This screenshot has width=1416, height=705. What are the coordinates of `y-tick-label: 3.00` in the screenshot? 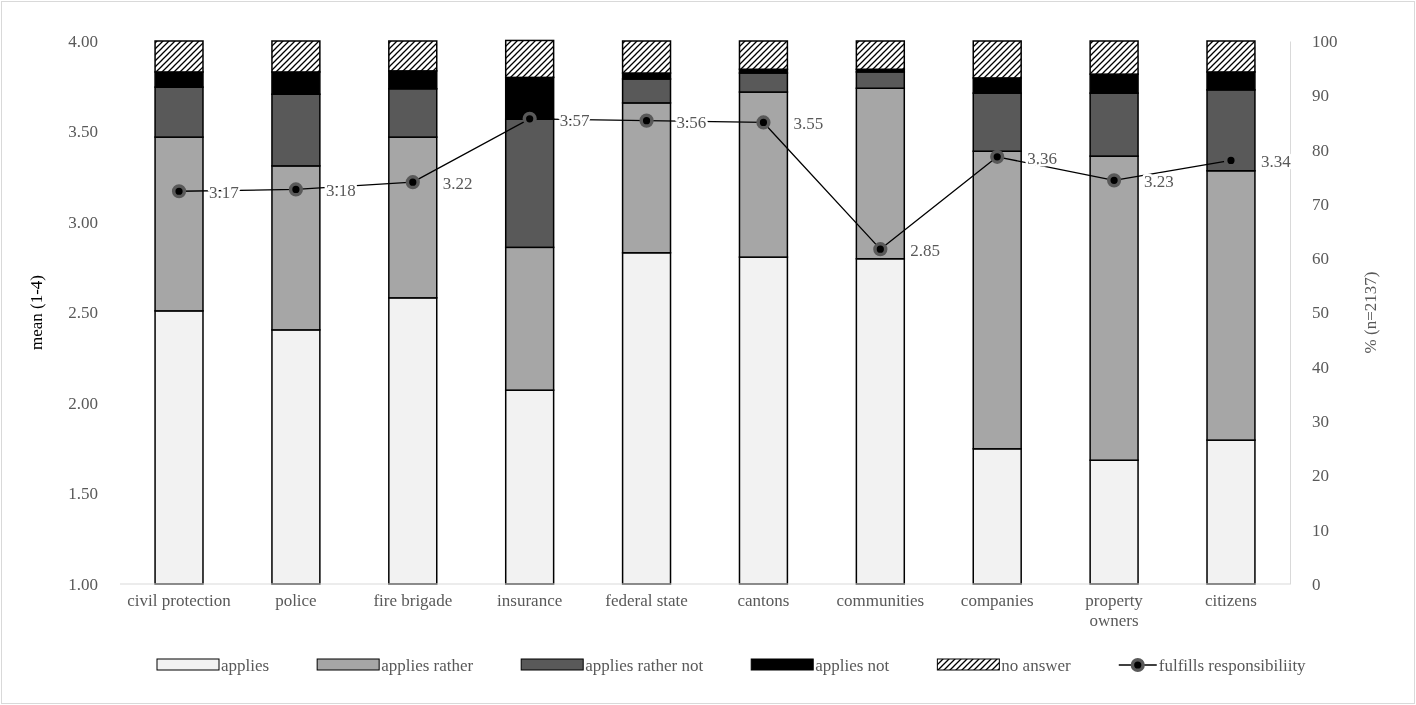 It's located at (83, 222).